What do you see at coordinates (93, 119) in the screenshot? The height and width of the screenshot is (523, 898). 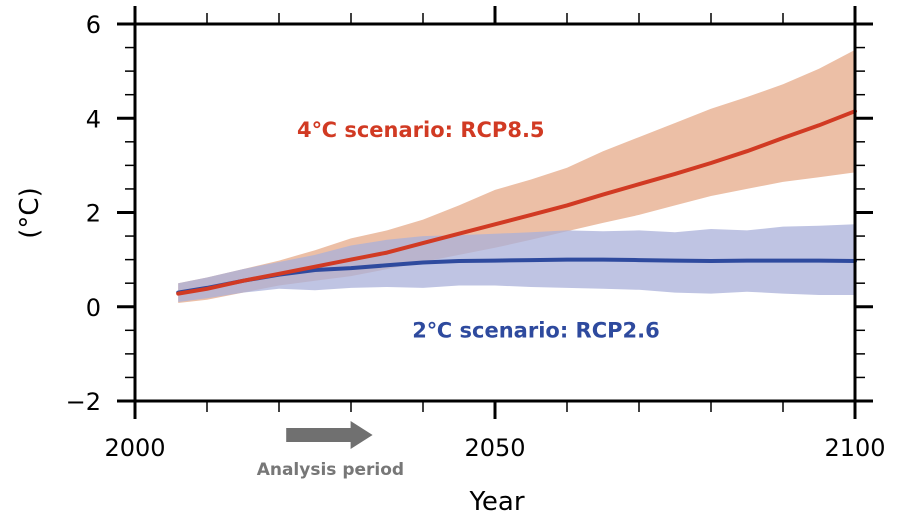 I see `y-tick-label: 4` at bounding box center [93, 119].